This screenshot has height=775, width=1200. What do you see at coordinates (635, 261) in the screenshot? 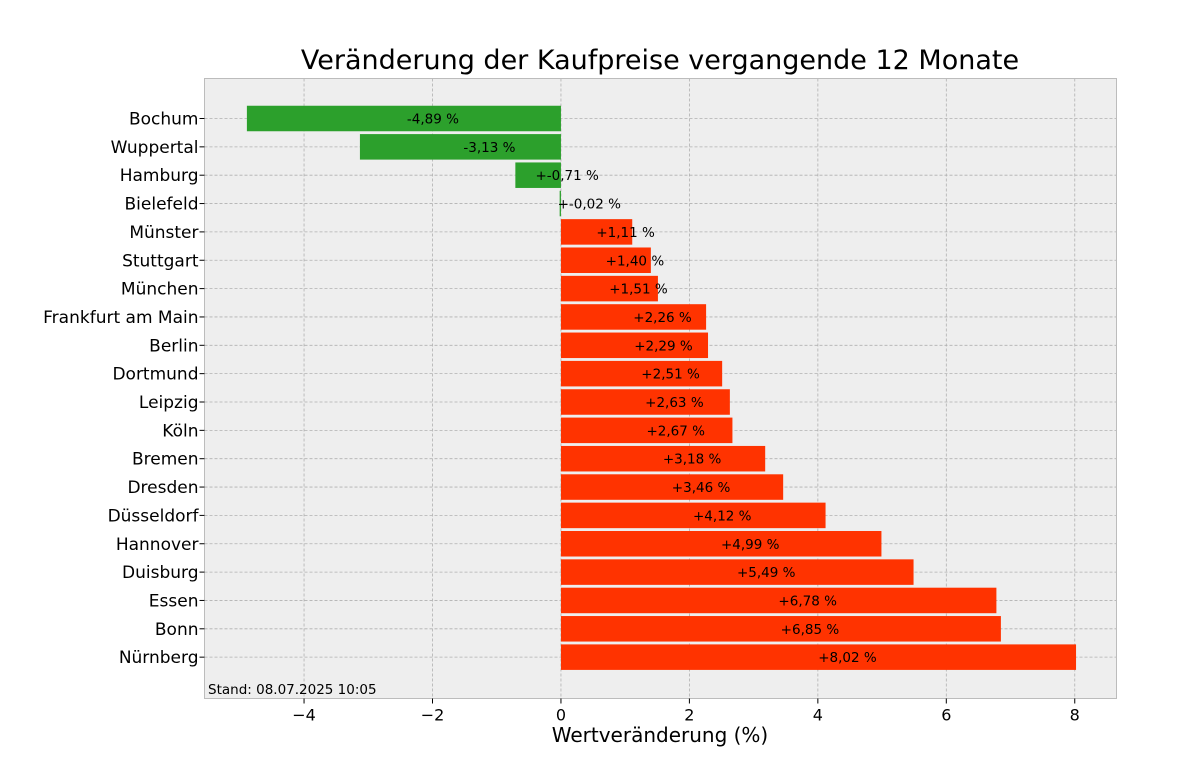
I see `bar-value-label: +1,40 %` at bounding box center [635, 261].